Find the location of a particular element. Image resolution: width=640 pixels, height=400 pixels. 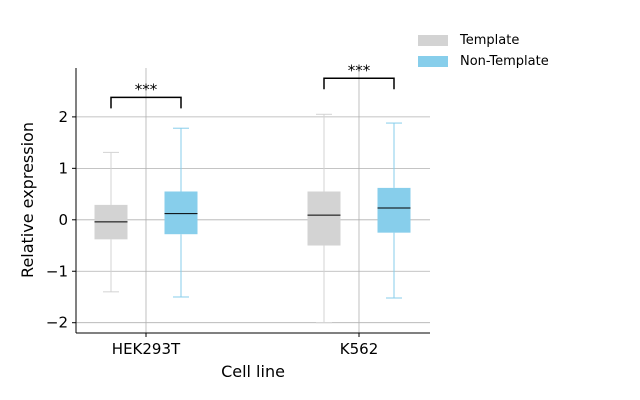

legend-item-non-template: Non-Template is located at coordinates (483, 61).